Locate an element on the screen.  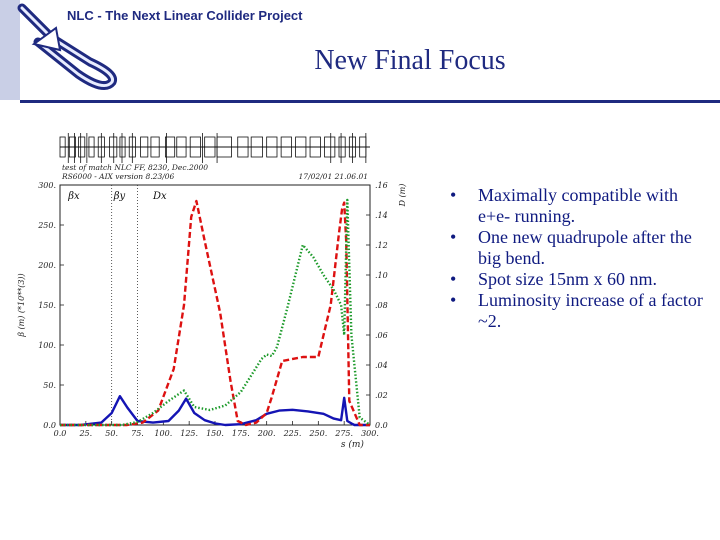
legend-entry: Dx is located at coordinates (159, 196).